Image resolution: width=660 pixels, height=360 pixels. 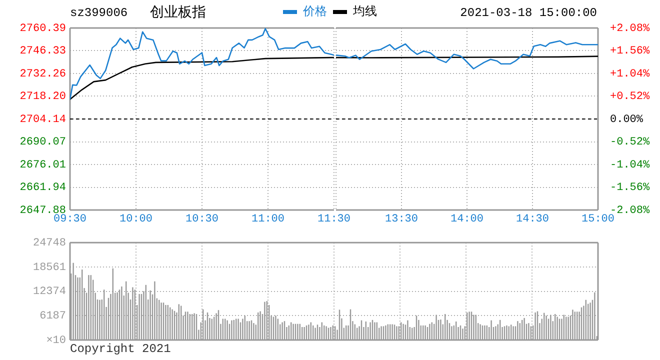 I want to click on legend-label: 均线, so click(x=364, y=11).